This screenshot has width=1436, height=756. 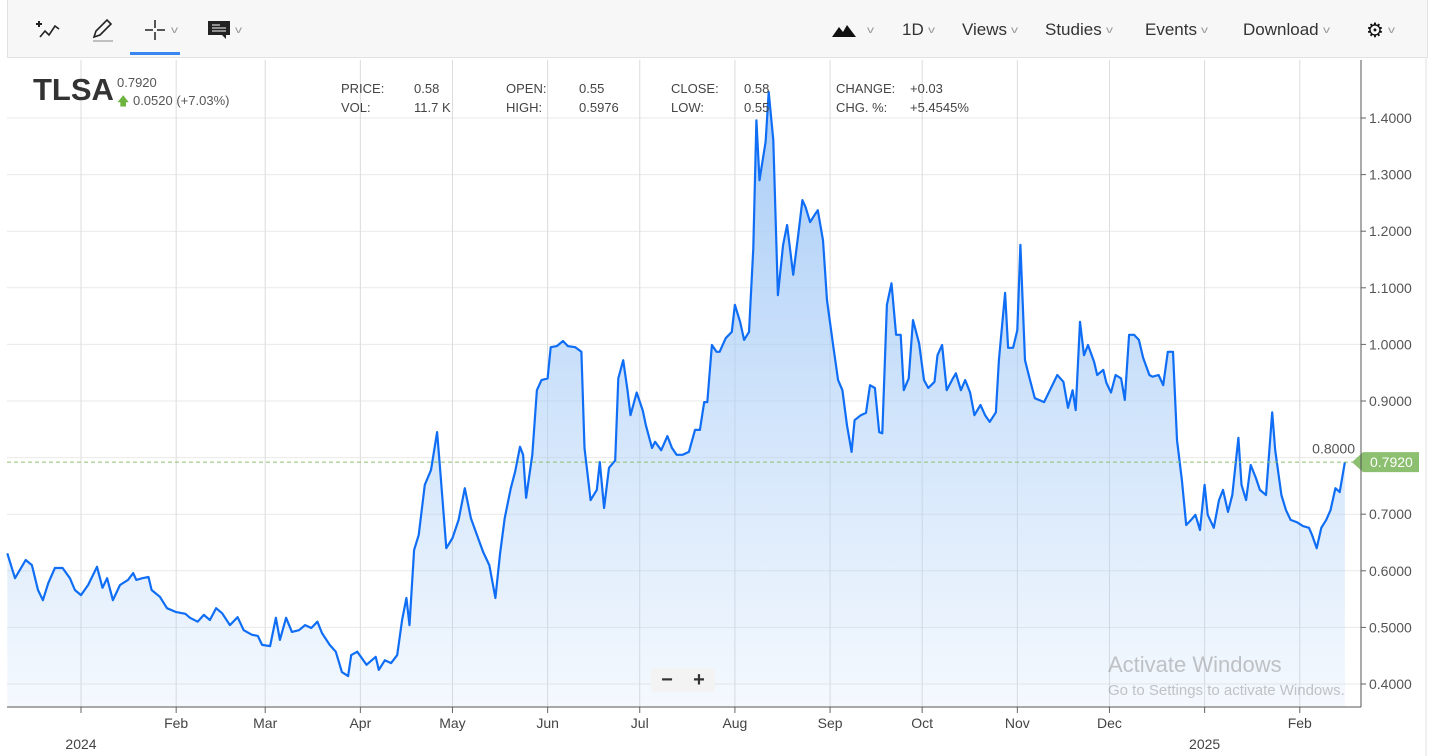 I want to click on activation-watermark-title: Activate Windows, so click(x=1195, y=664).